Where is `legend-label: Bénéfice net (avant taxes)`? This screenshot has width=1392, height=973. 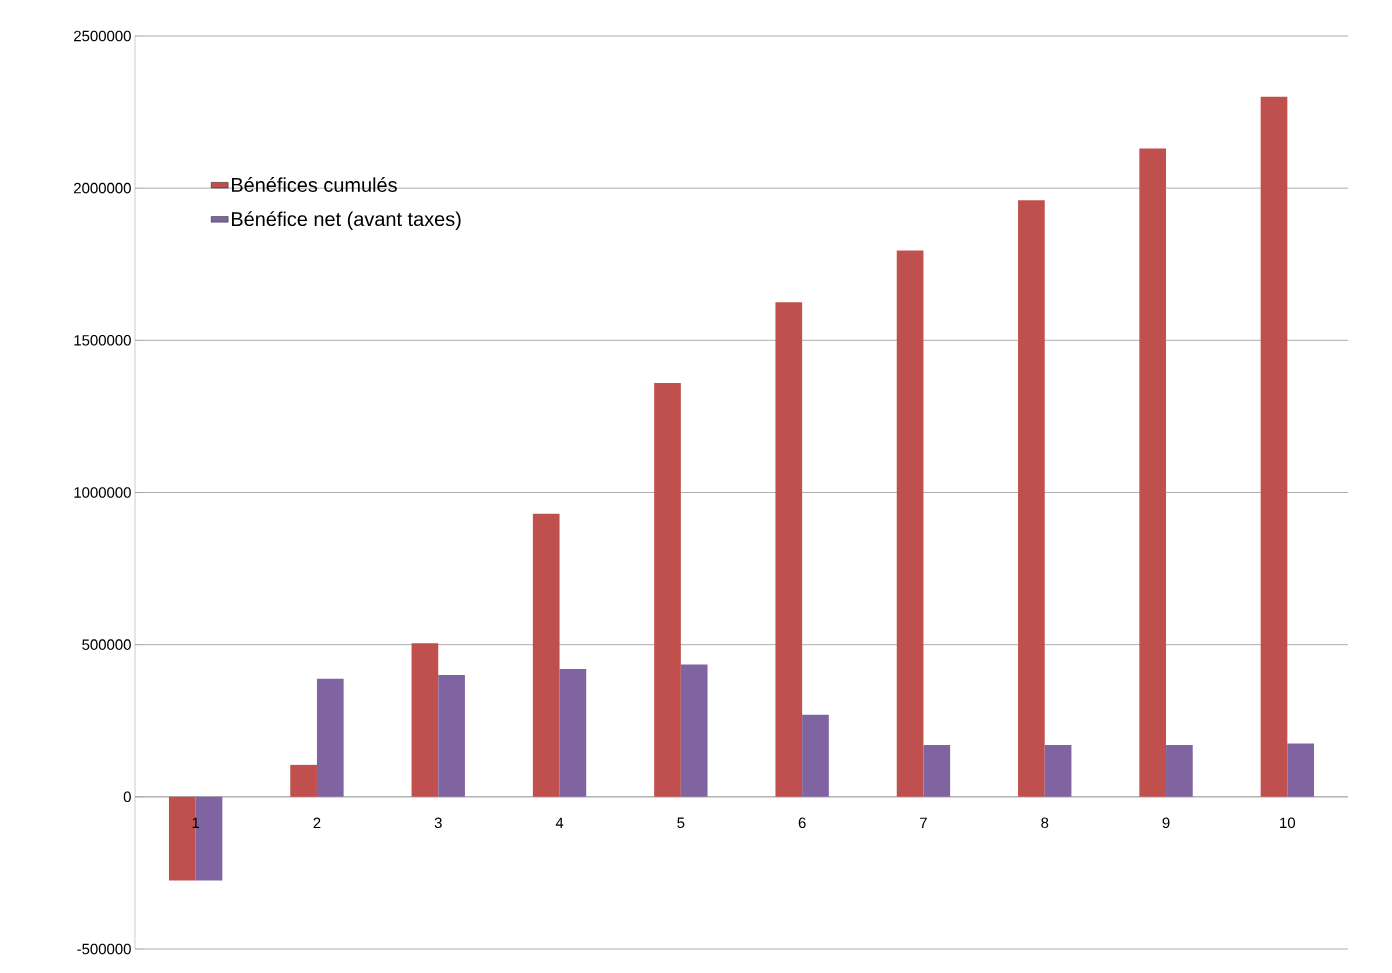 legend-label: Bénéfice net (avant taxes) is located at coordinates (346, 221).